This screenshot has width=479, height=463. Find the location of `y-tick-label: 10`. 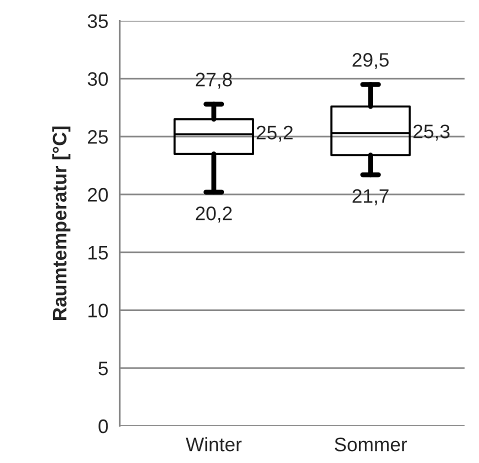

y-tick-label: 10 is located at coordinates (98, 311).